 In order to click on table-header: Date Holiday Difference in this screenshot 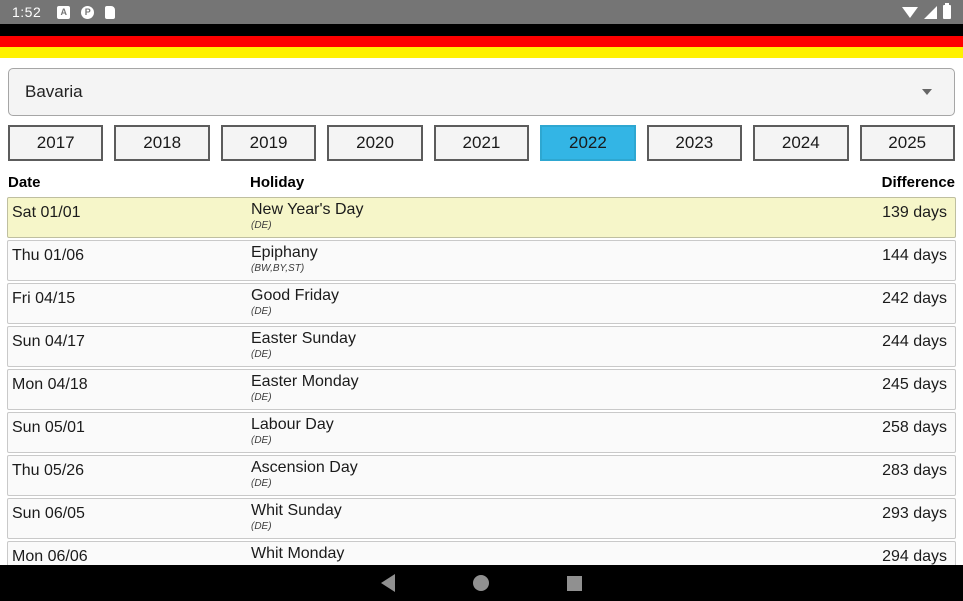, I will do `click(481, 184)`.